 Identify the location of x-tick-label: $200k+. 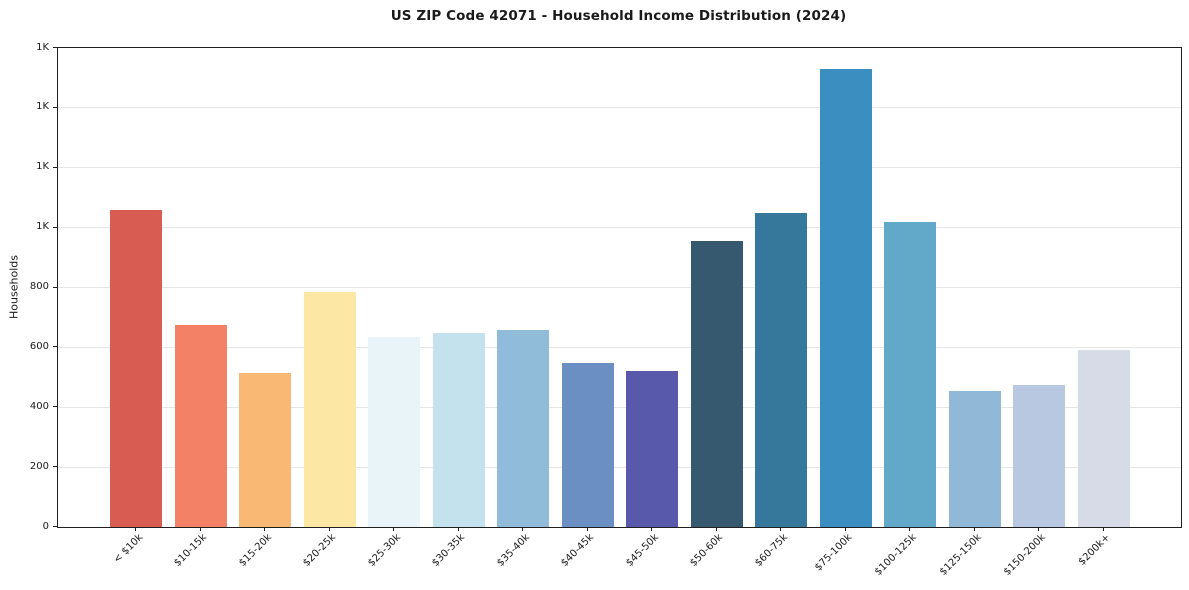
(1094, 550).